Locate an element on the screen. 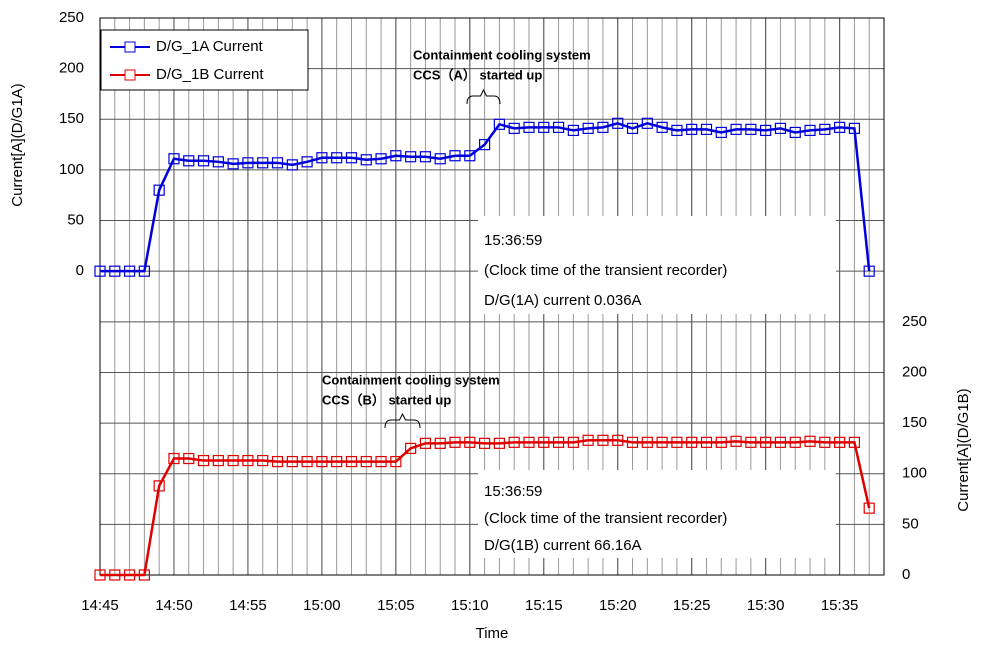 Image resolution: width=982 pixels, height=646 pixels. annotation: D/G(1B) current 66.16A is located at coordinates (563, 545).